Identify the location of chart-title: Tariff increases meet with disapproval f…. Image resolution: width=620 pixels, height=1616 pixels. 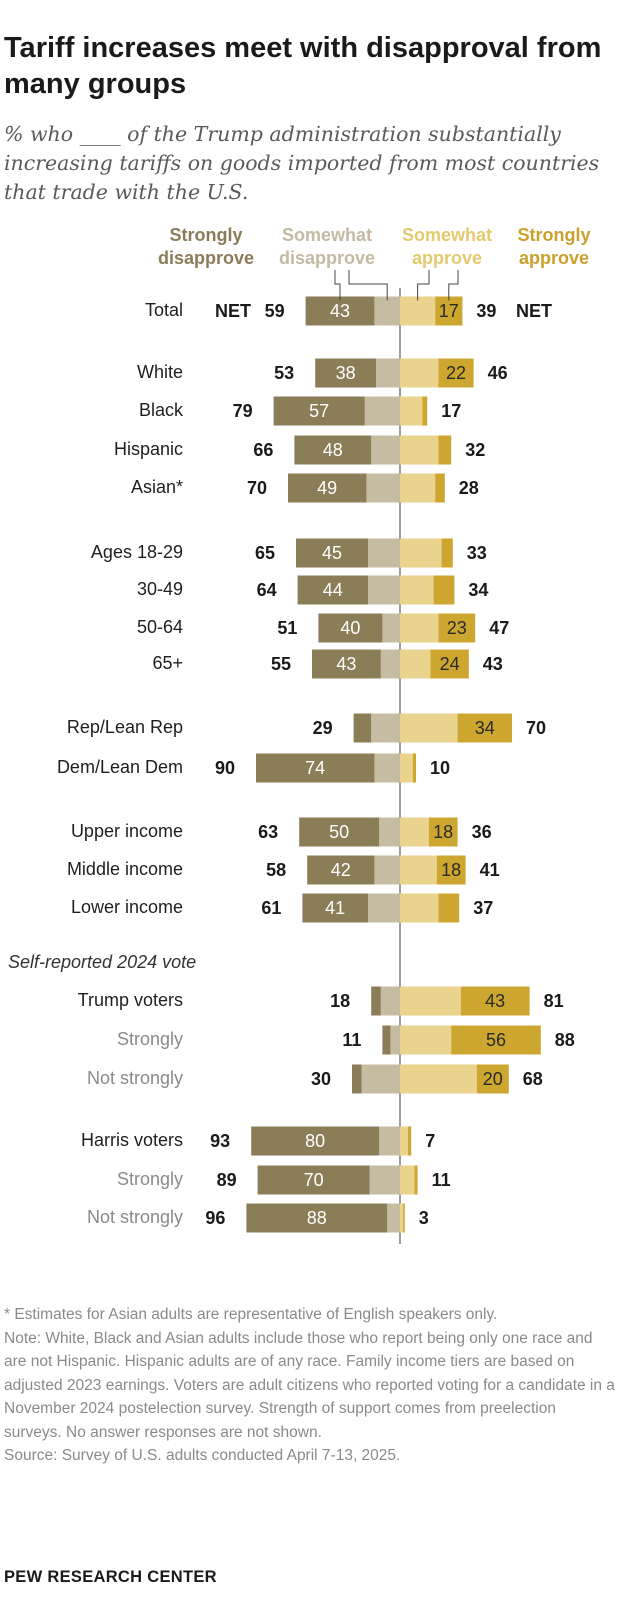
(303, 66).